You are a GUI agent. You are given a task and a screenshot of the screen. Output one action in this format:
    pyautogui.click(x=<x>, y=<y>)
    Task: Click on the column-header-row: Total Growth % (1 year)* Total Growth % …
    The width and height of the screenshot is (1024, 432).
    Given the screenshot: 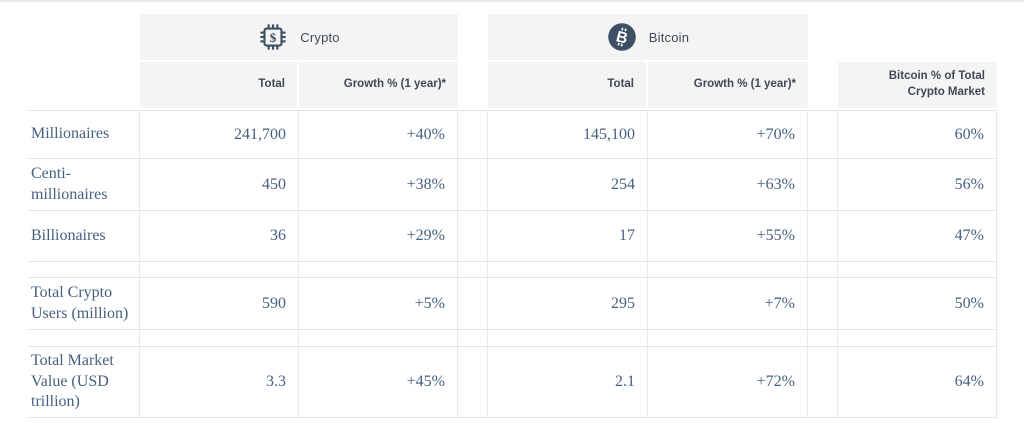 What is the action you would take?
    pyautogui.click(x=512, y=85)
    